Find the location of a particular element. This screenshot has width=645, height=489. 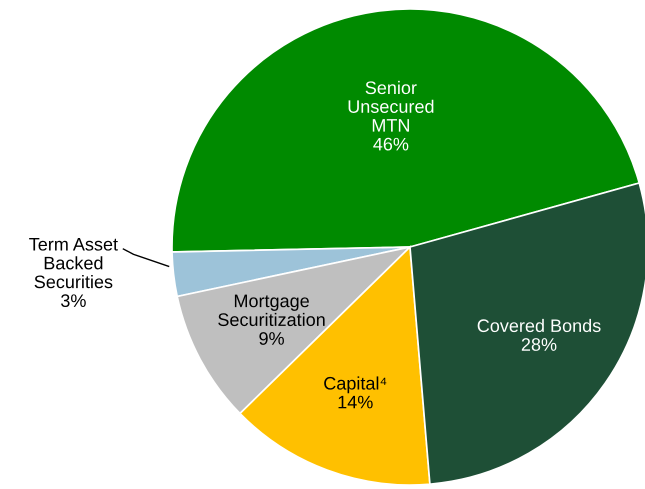

data-label: 46% is located at coordinates (390, 144).